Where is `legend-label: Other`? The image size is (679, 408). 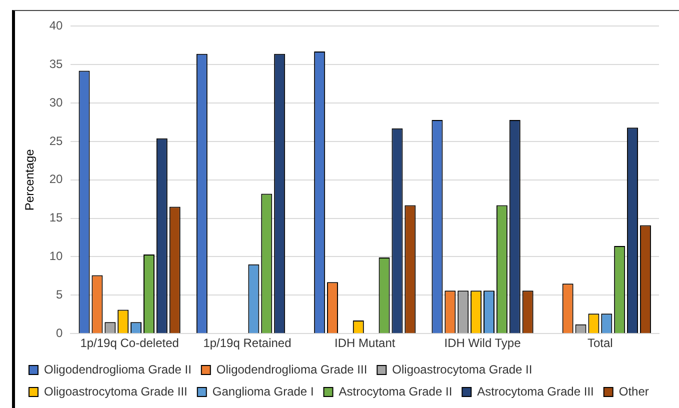 legend-label: Other is located at coordinates (633, 391).